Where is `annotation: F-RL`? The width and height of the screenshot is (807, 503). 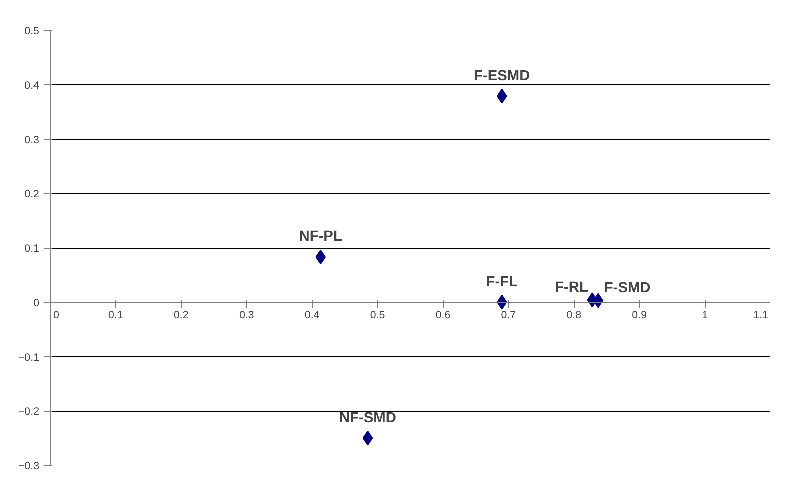 annotation: F-RL is located at coordinates (572, 288).